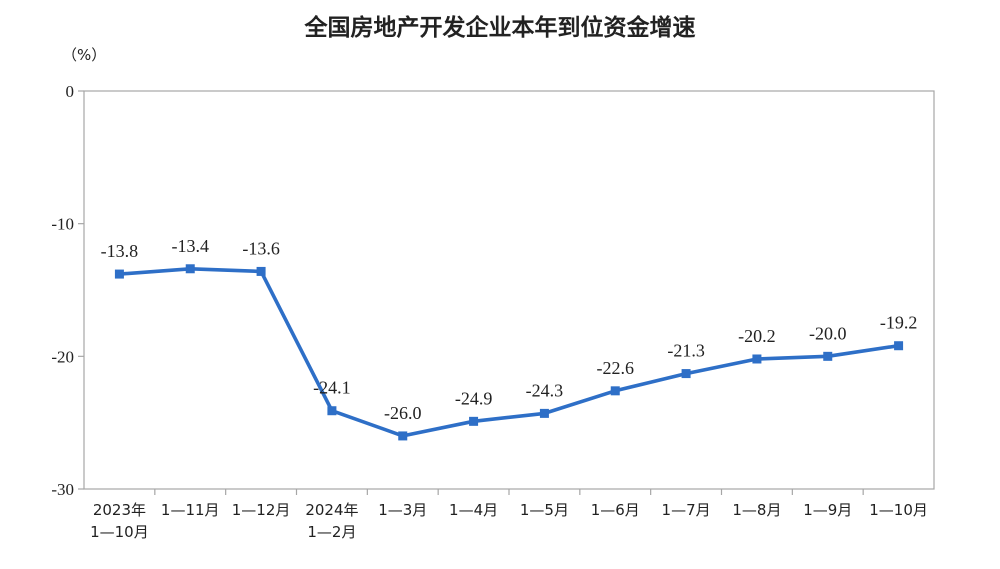 The width and height of the screenshot is (1000, 569). I want to click on x-tick-label: 1—6月, so click(615, 510).